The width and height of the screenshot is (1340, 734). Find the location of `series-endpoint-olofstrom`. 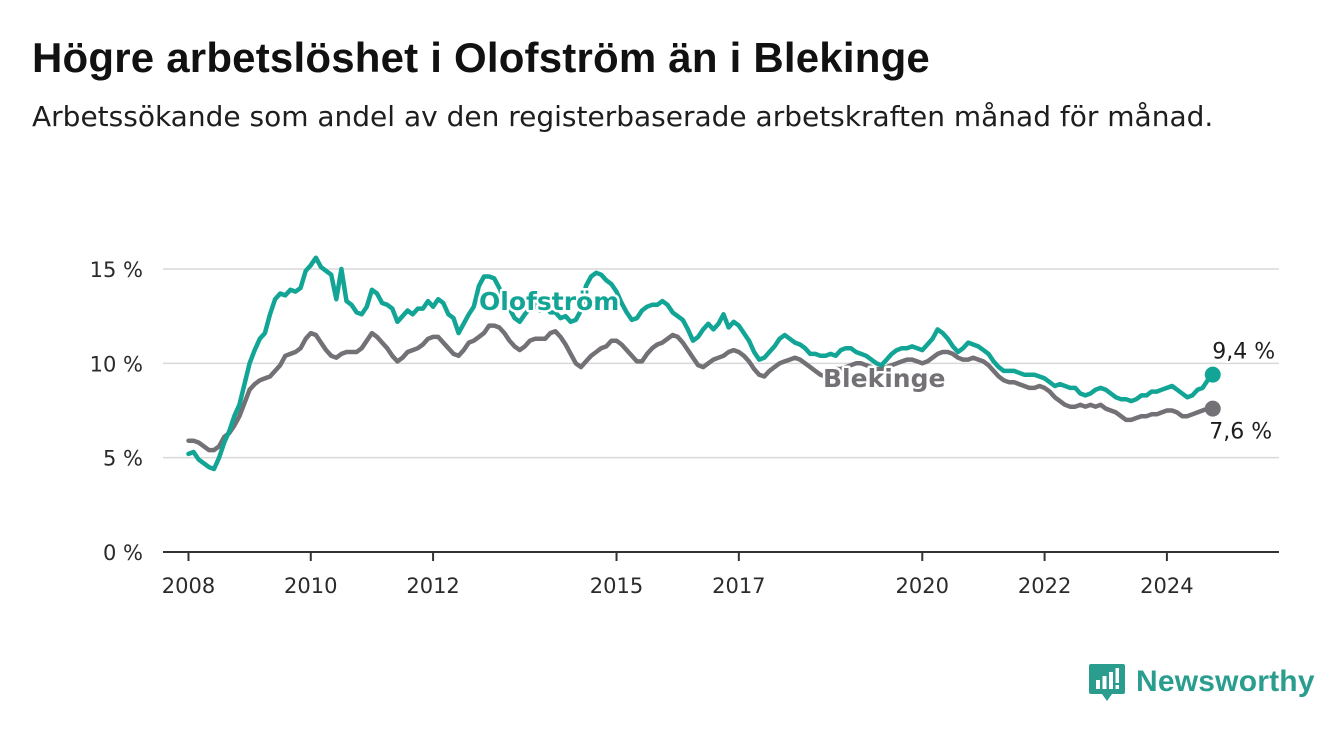

series-endpoint-olofstrom is located at coordinates (1212, 374).